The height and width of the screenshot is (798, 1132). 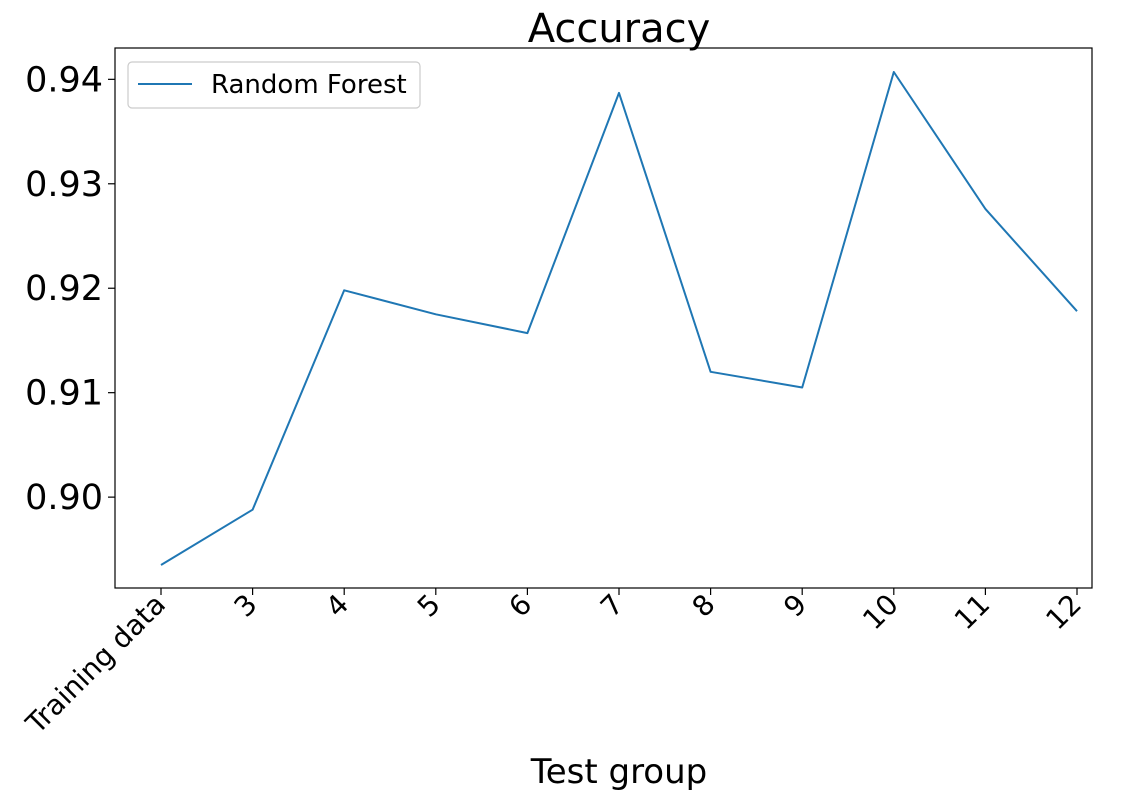 I want to click on y-tick-label: 0.90, so click(x=64, y=498).